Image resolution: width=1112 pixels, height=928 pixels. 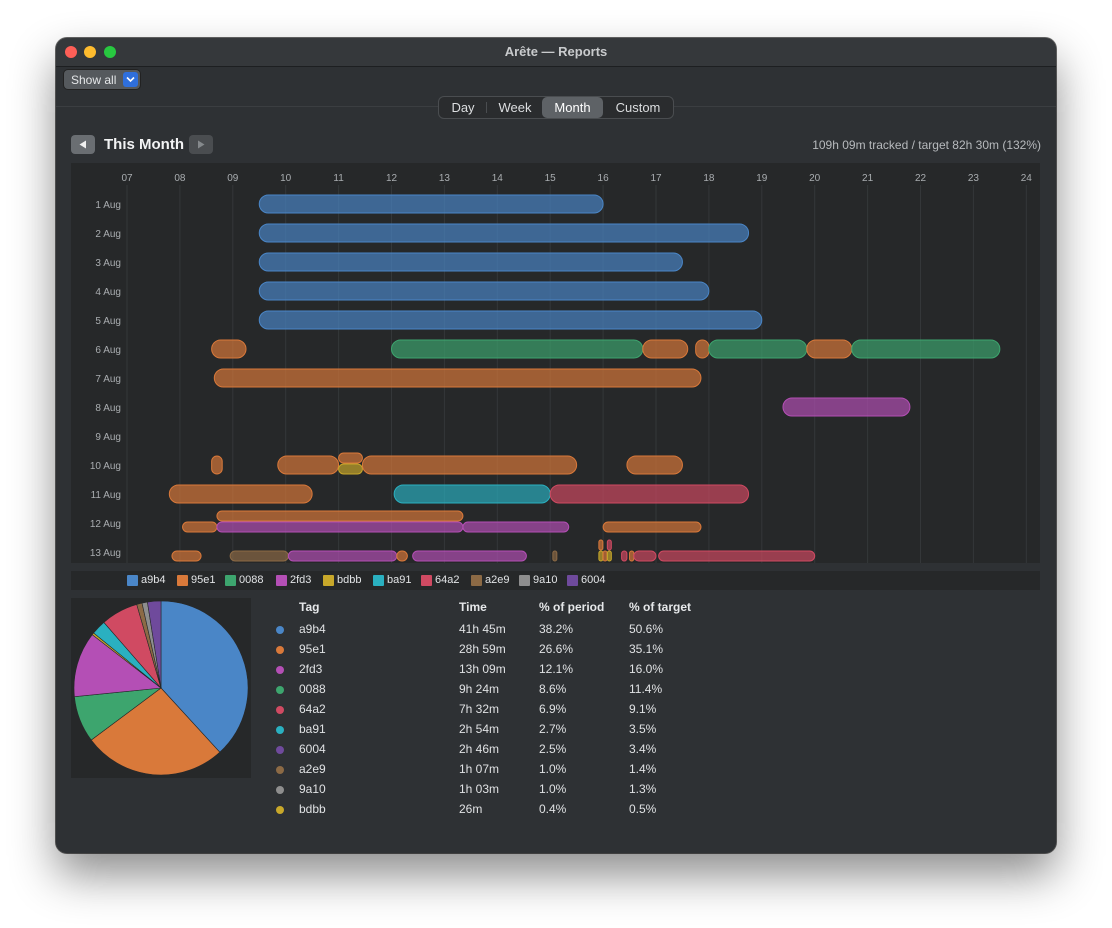 What do you see at coordinates (660, 607) in the screenshot?
I see `column-header-pct-target: % of target` at bounding box center [660, 607].